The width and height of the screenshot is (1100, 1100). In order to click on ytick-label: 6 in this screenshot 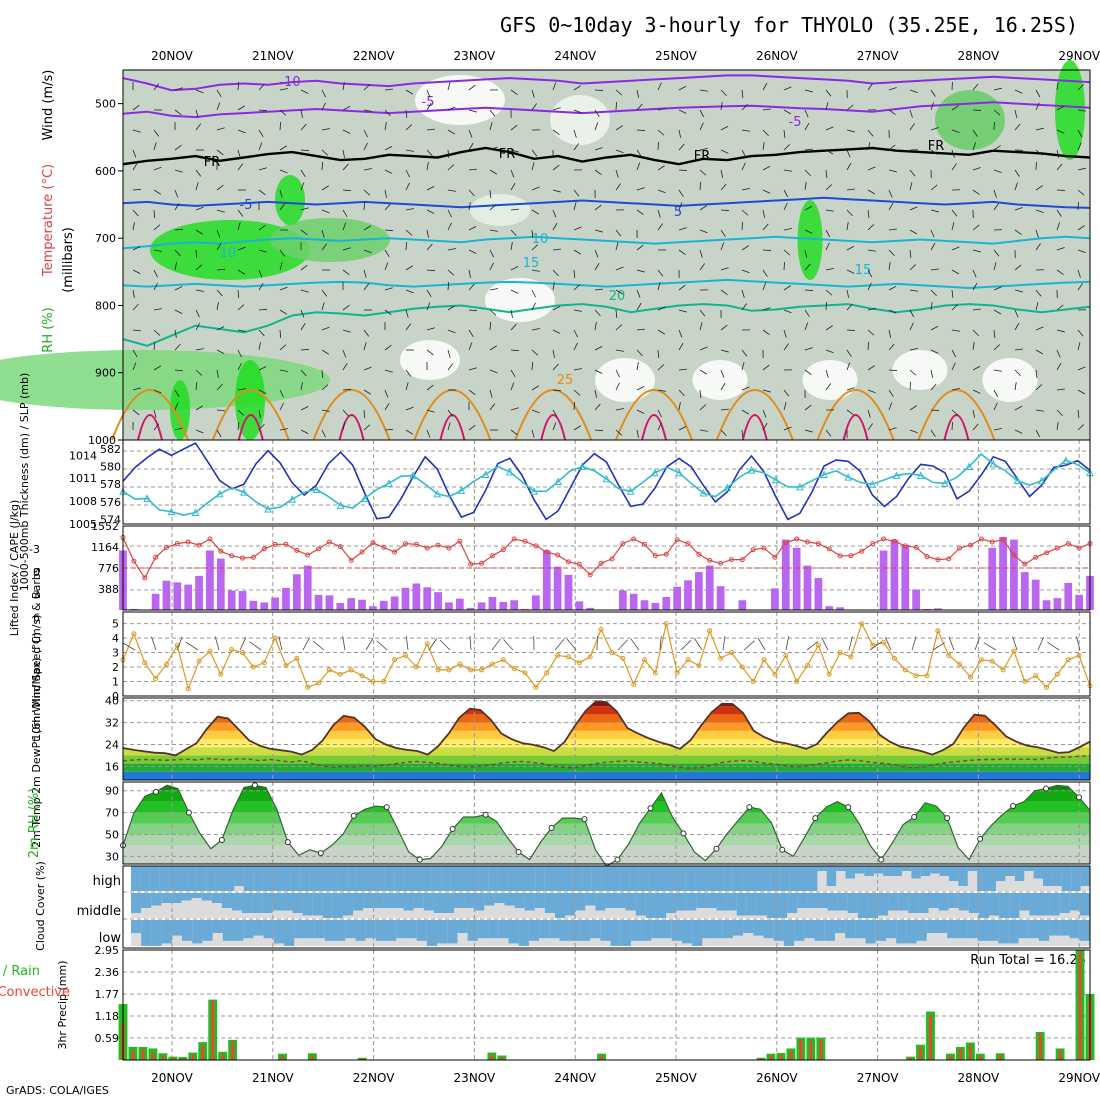, I will do `click(36, 618)`.